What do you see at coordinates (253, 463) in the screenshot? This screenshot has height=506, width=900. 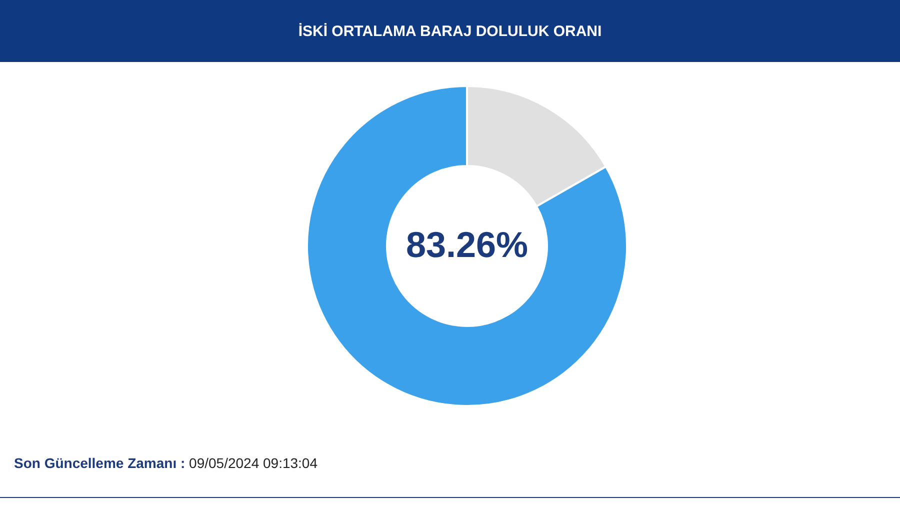 I see `text: 09/05/2024 09:13:04` at bounding box center [253, 463].